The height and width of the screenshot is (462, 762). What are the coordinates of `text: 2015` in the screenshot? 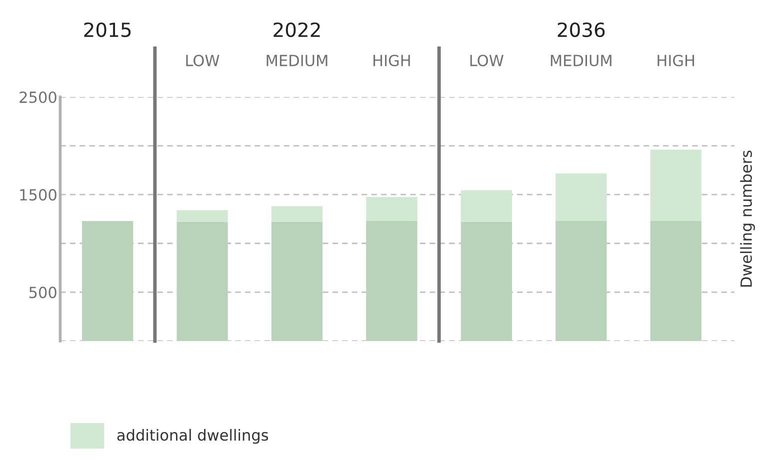 It's located at (107, 30).